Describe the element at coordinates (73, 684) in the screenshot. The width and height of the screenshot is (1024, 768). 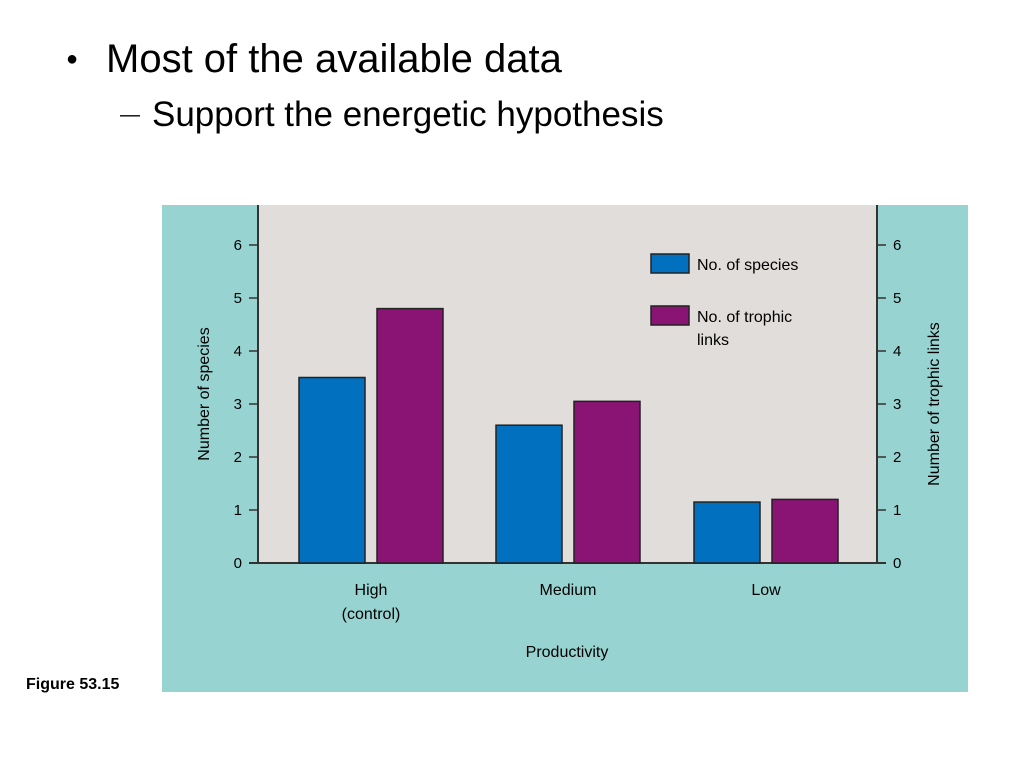
I see `figure-caption: Figure 53.15` at that location.